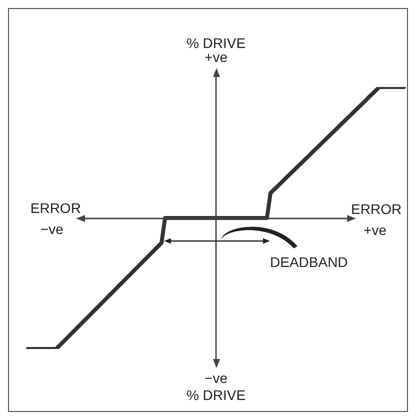 The image size is (416, 420). Describe the element at coordinates (52, 229) in the screenshot. I see `annotation: −ve` at that location.